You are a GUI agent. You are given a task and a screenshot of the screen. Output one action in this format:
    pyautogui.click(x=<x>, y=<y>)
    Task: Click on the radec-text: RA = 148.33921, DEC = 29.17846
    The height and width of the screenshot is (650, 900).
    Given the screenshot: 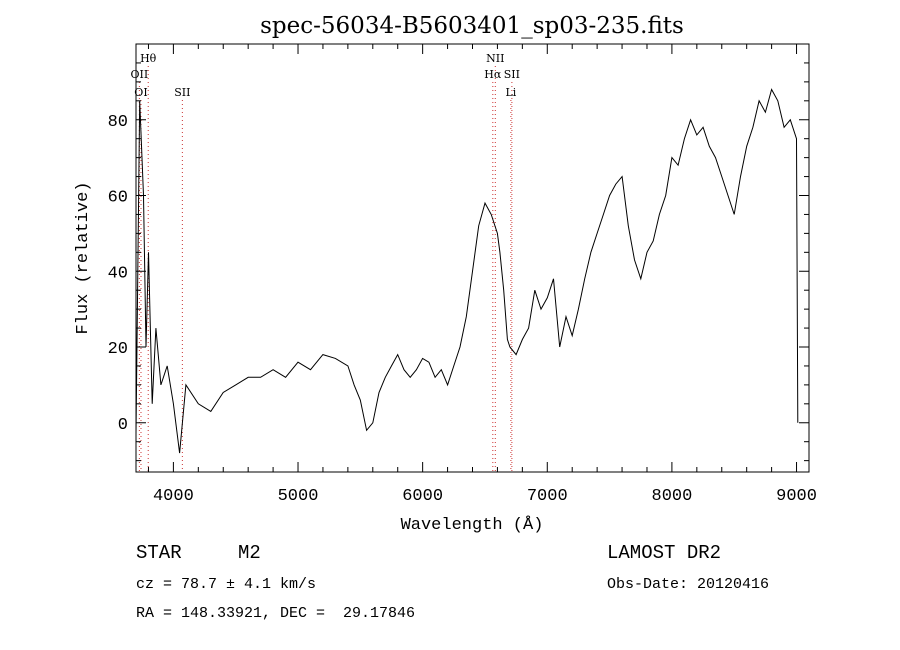 What is the action you would take?
    pyautogui.click(x=276, y=613)
    